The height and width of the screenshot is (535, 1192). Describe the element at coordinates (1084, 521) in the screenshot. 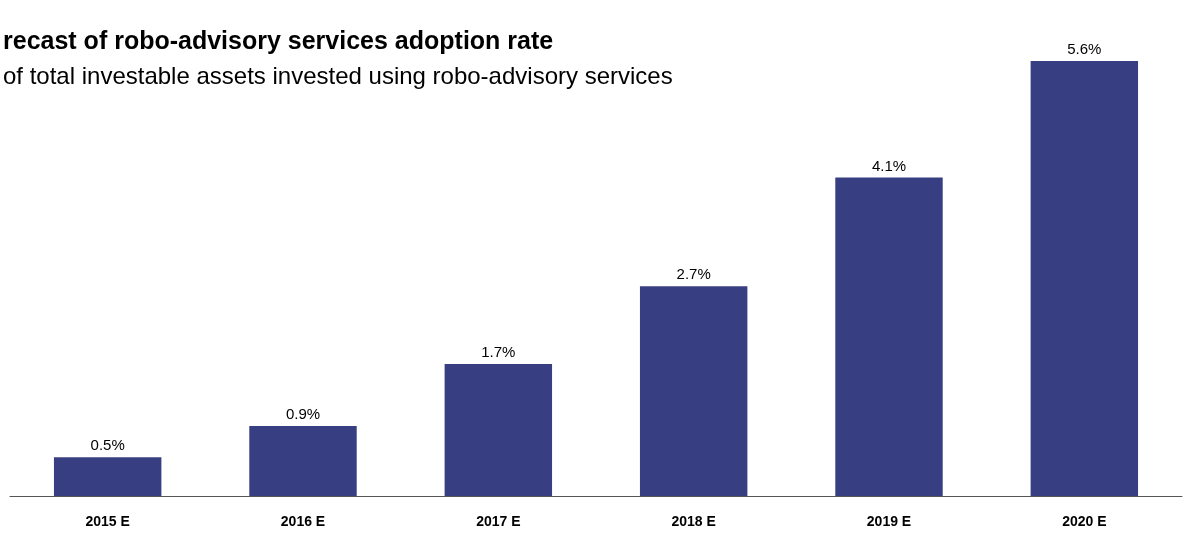

I see `x-tick-label: 2020 E` at that location.